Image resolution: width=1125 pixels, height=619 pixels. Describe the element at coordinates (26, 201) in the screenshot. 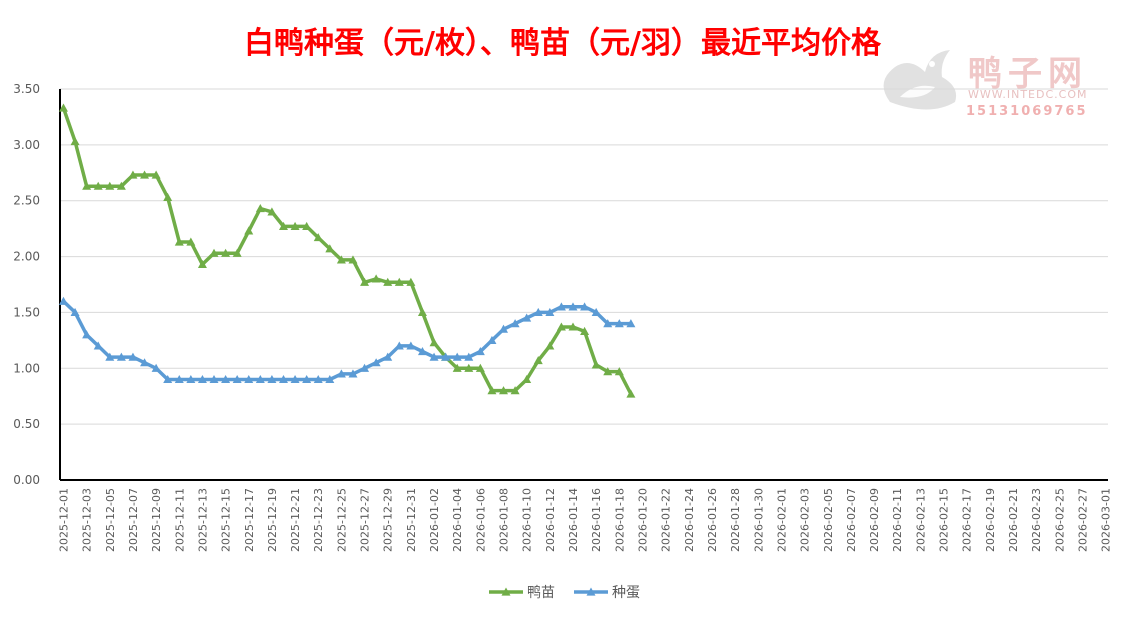

I see `y-tick-label: 2.50` at that location.